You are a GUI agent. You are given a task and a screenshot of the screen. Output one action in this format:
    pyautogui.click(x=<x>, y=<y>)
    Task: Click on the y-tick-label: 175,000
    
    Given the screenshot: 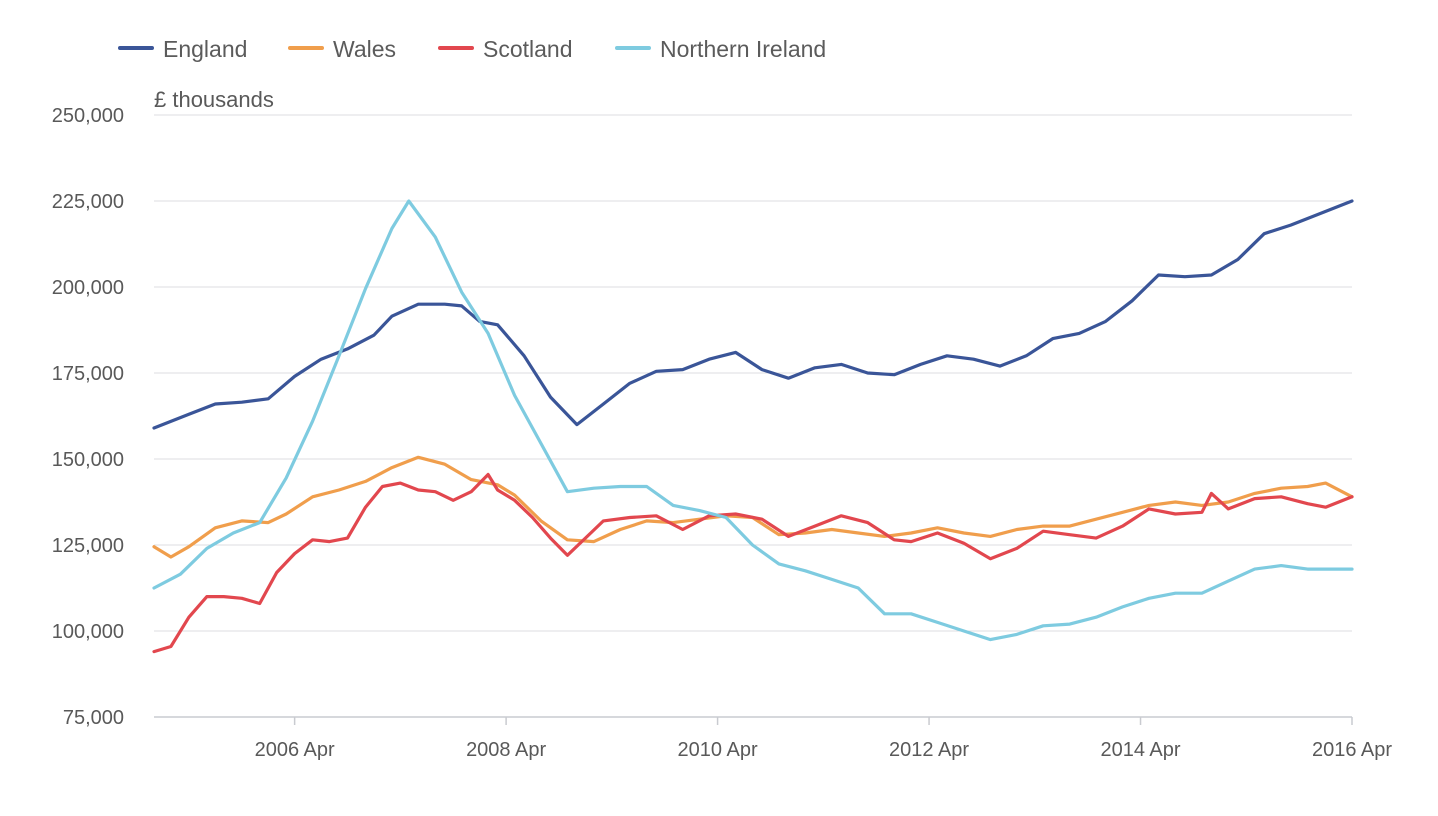 What is the action you would take?
    pyautogui.click(x=88, y=374)
    